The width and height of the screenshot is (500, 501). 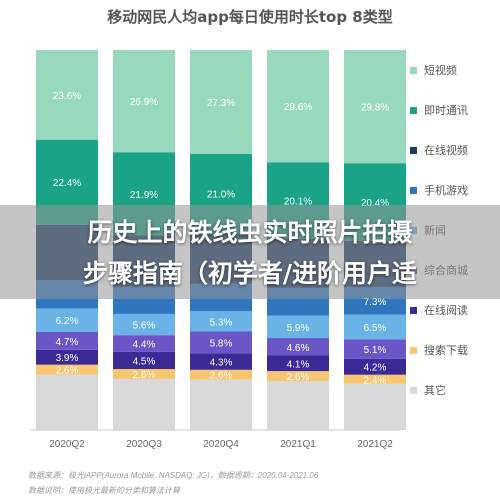 I want to click on data-label-2020Q4-s1: 2.6%, so click(x=221, y=376).